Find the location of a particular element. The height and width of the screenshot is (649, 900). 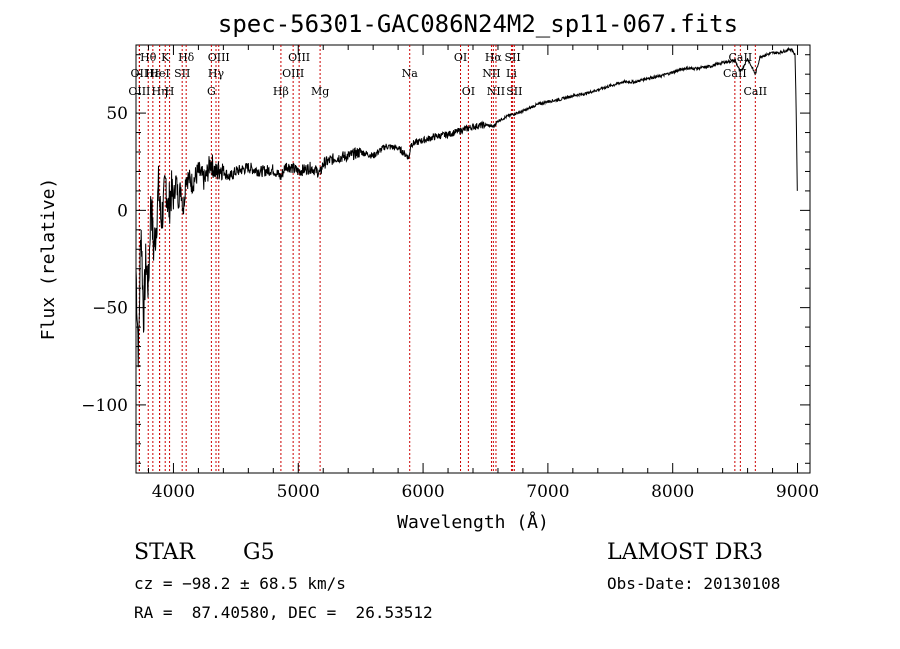

x-tick-label: 4000 is located at coordinates (173, 492).